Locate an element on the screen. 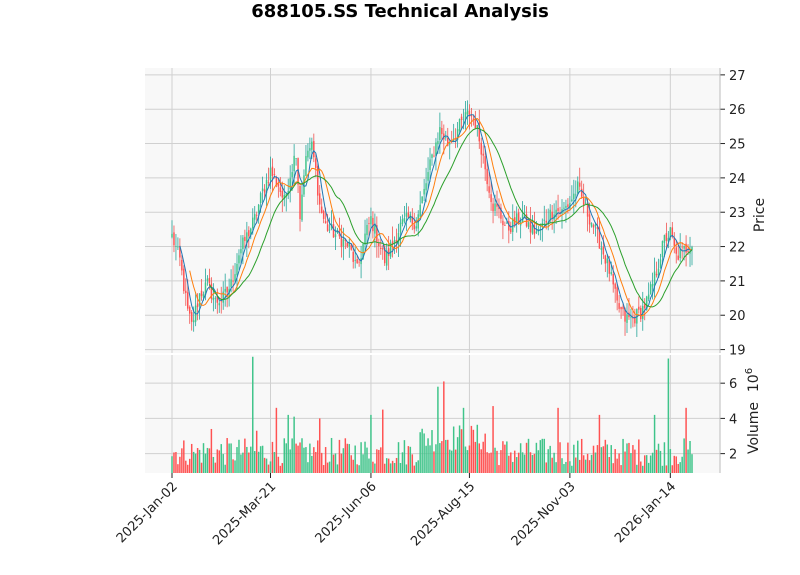 This screenshot has height=575, width=800. volume-tick-label: 2 is located at coordinates (733, 455).